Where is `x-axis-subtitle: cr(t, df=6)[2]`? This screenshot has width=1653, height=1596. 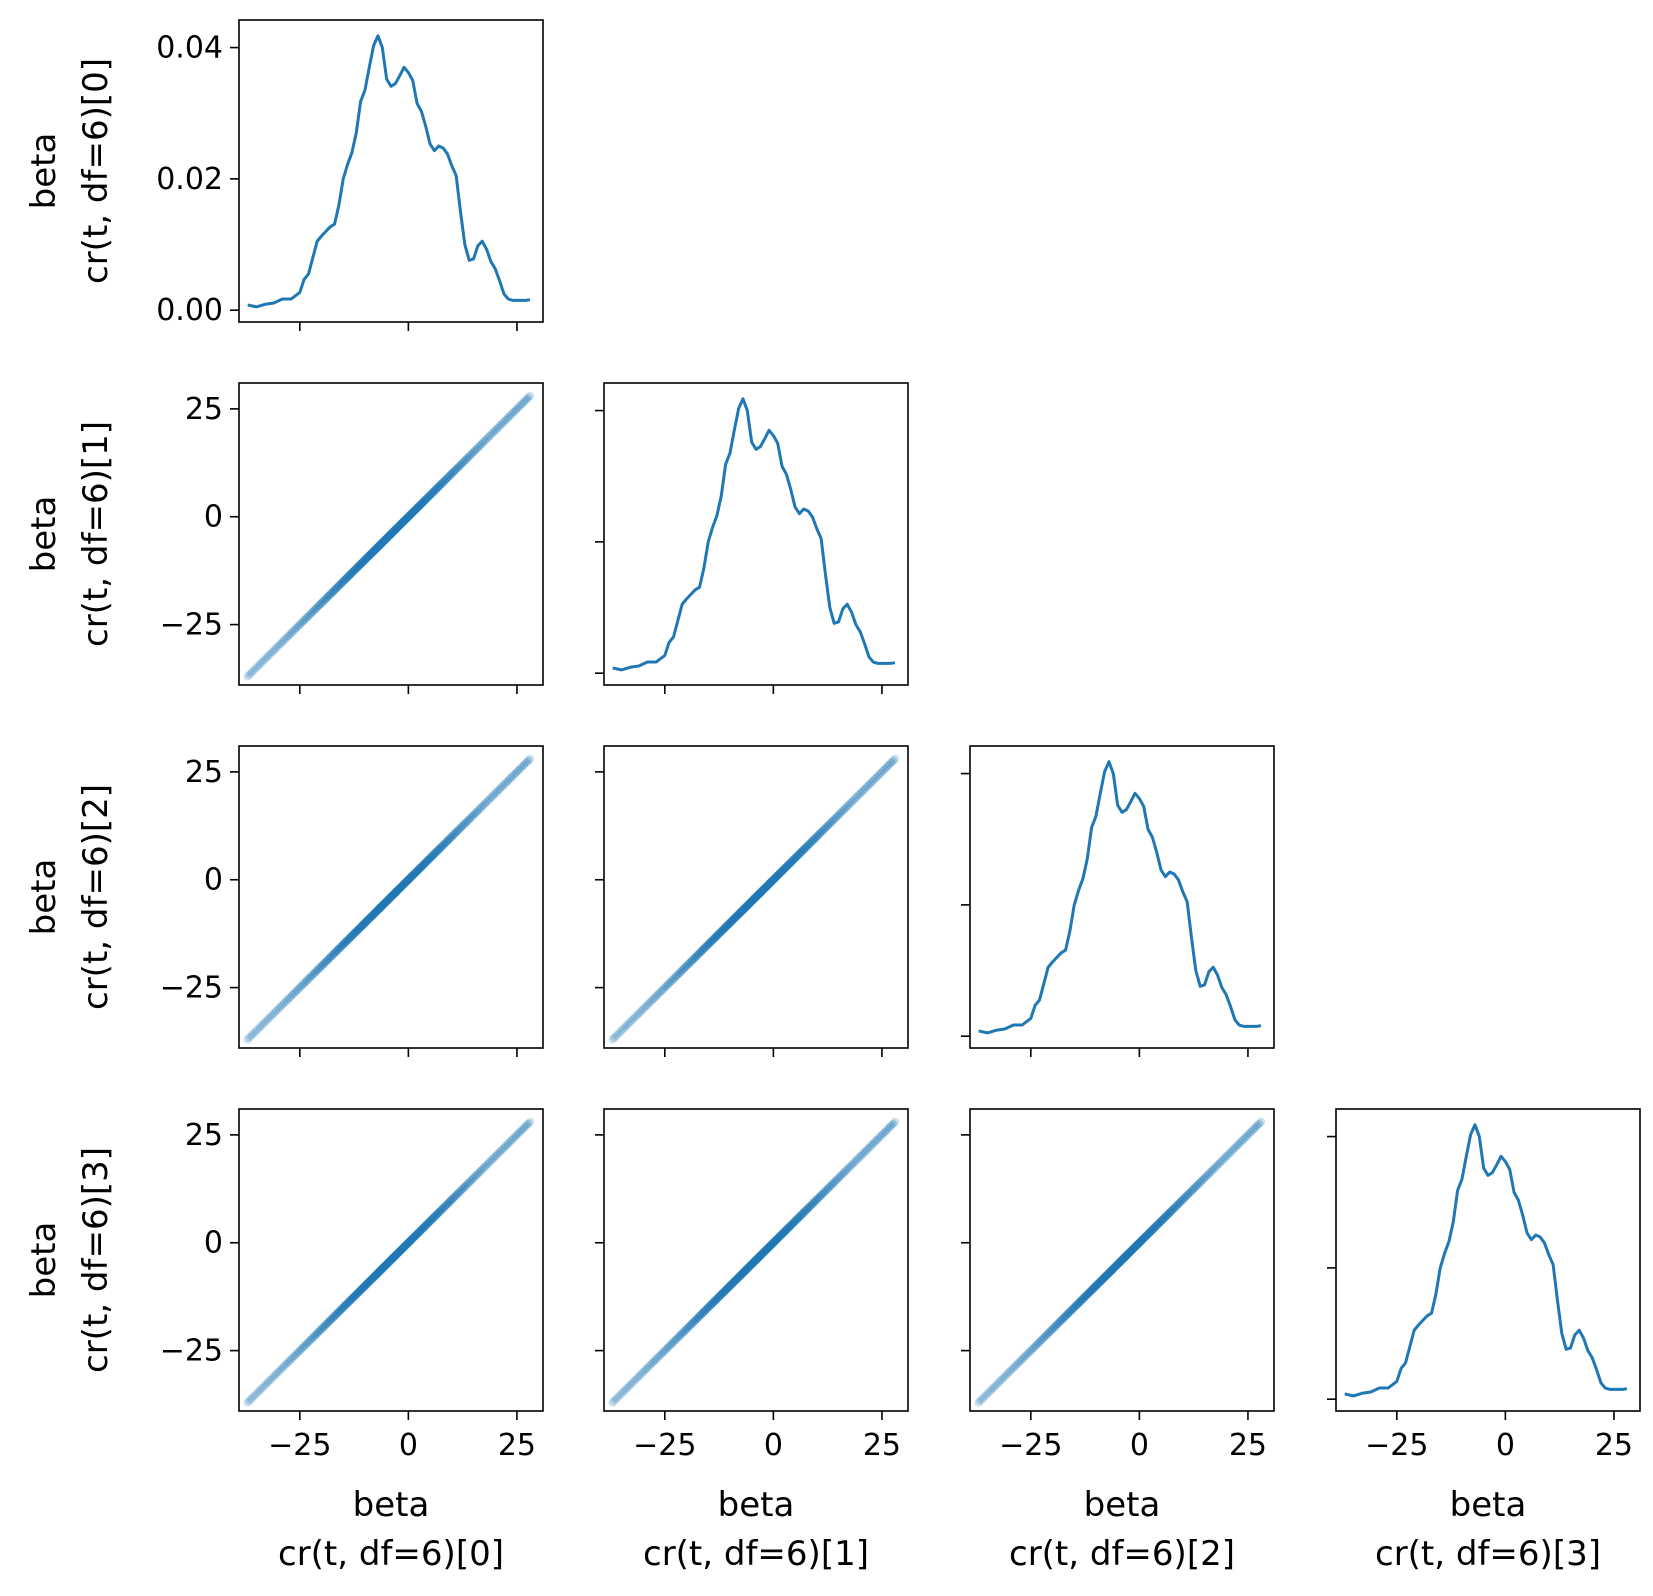
x-axis-subtitle: cr(t, df=6)[2] is located at coordinates (1122, 1554).